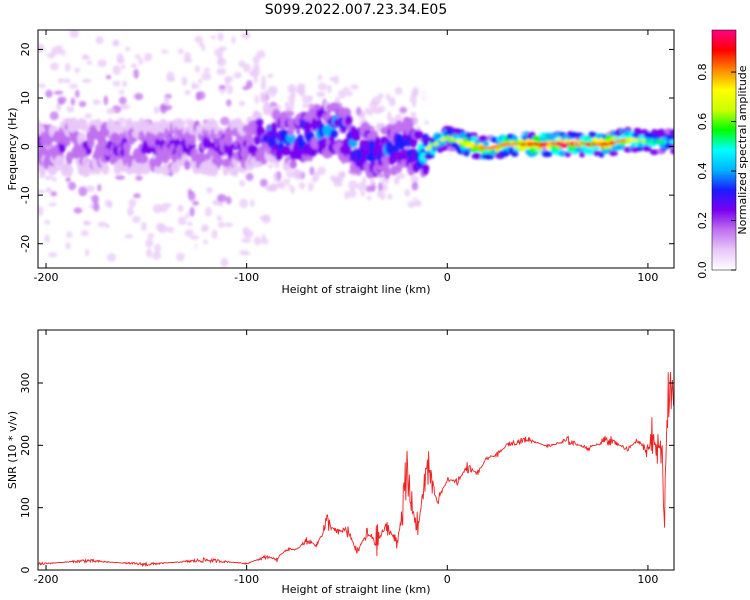  I want to click on x-tick-label: 100, so click(647, 277).